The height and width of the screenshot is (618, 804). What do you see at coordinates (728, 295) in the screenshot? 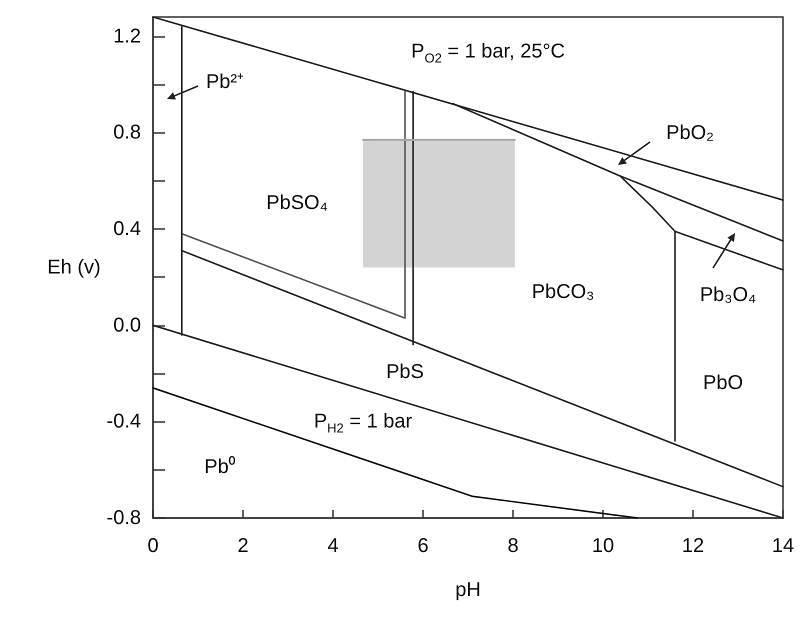
I see `annotation: Pb₃O₄` at bounding box center [728, 295].